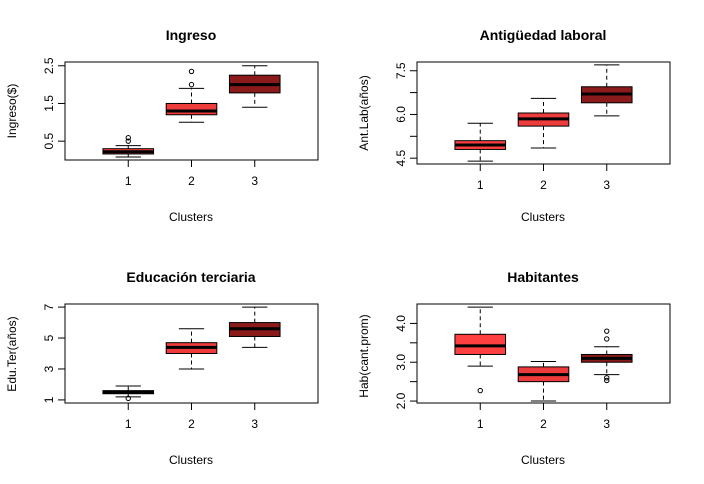 This screenshot has width=704, height=484. What do you see at coordinates (543, 277) in the screenshot?
I see `panel-title: Habitantes` at bounding box center [543, 277].